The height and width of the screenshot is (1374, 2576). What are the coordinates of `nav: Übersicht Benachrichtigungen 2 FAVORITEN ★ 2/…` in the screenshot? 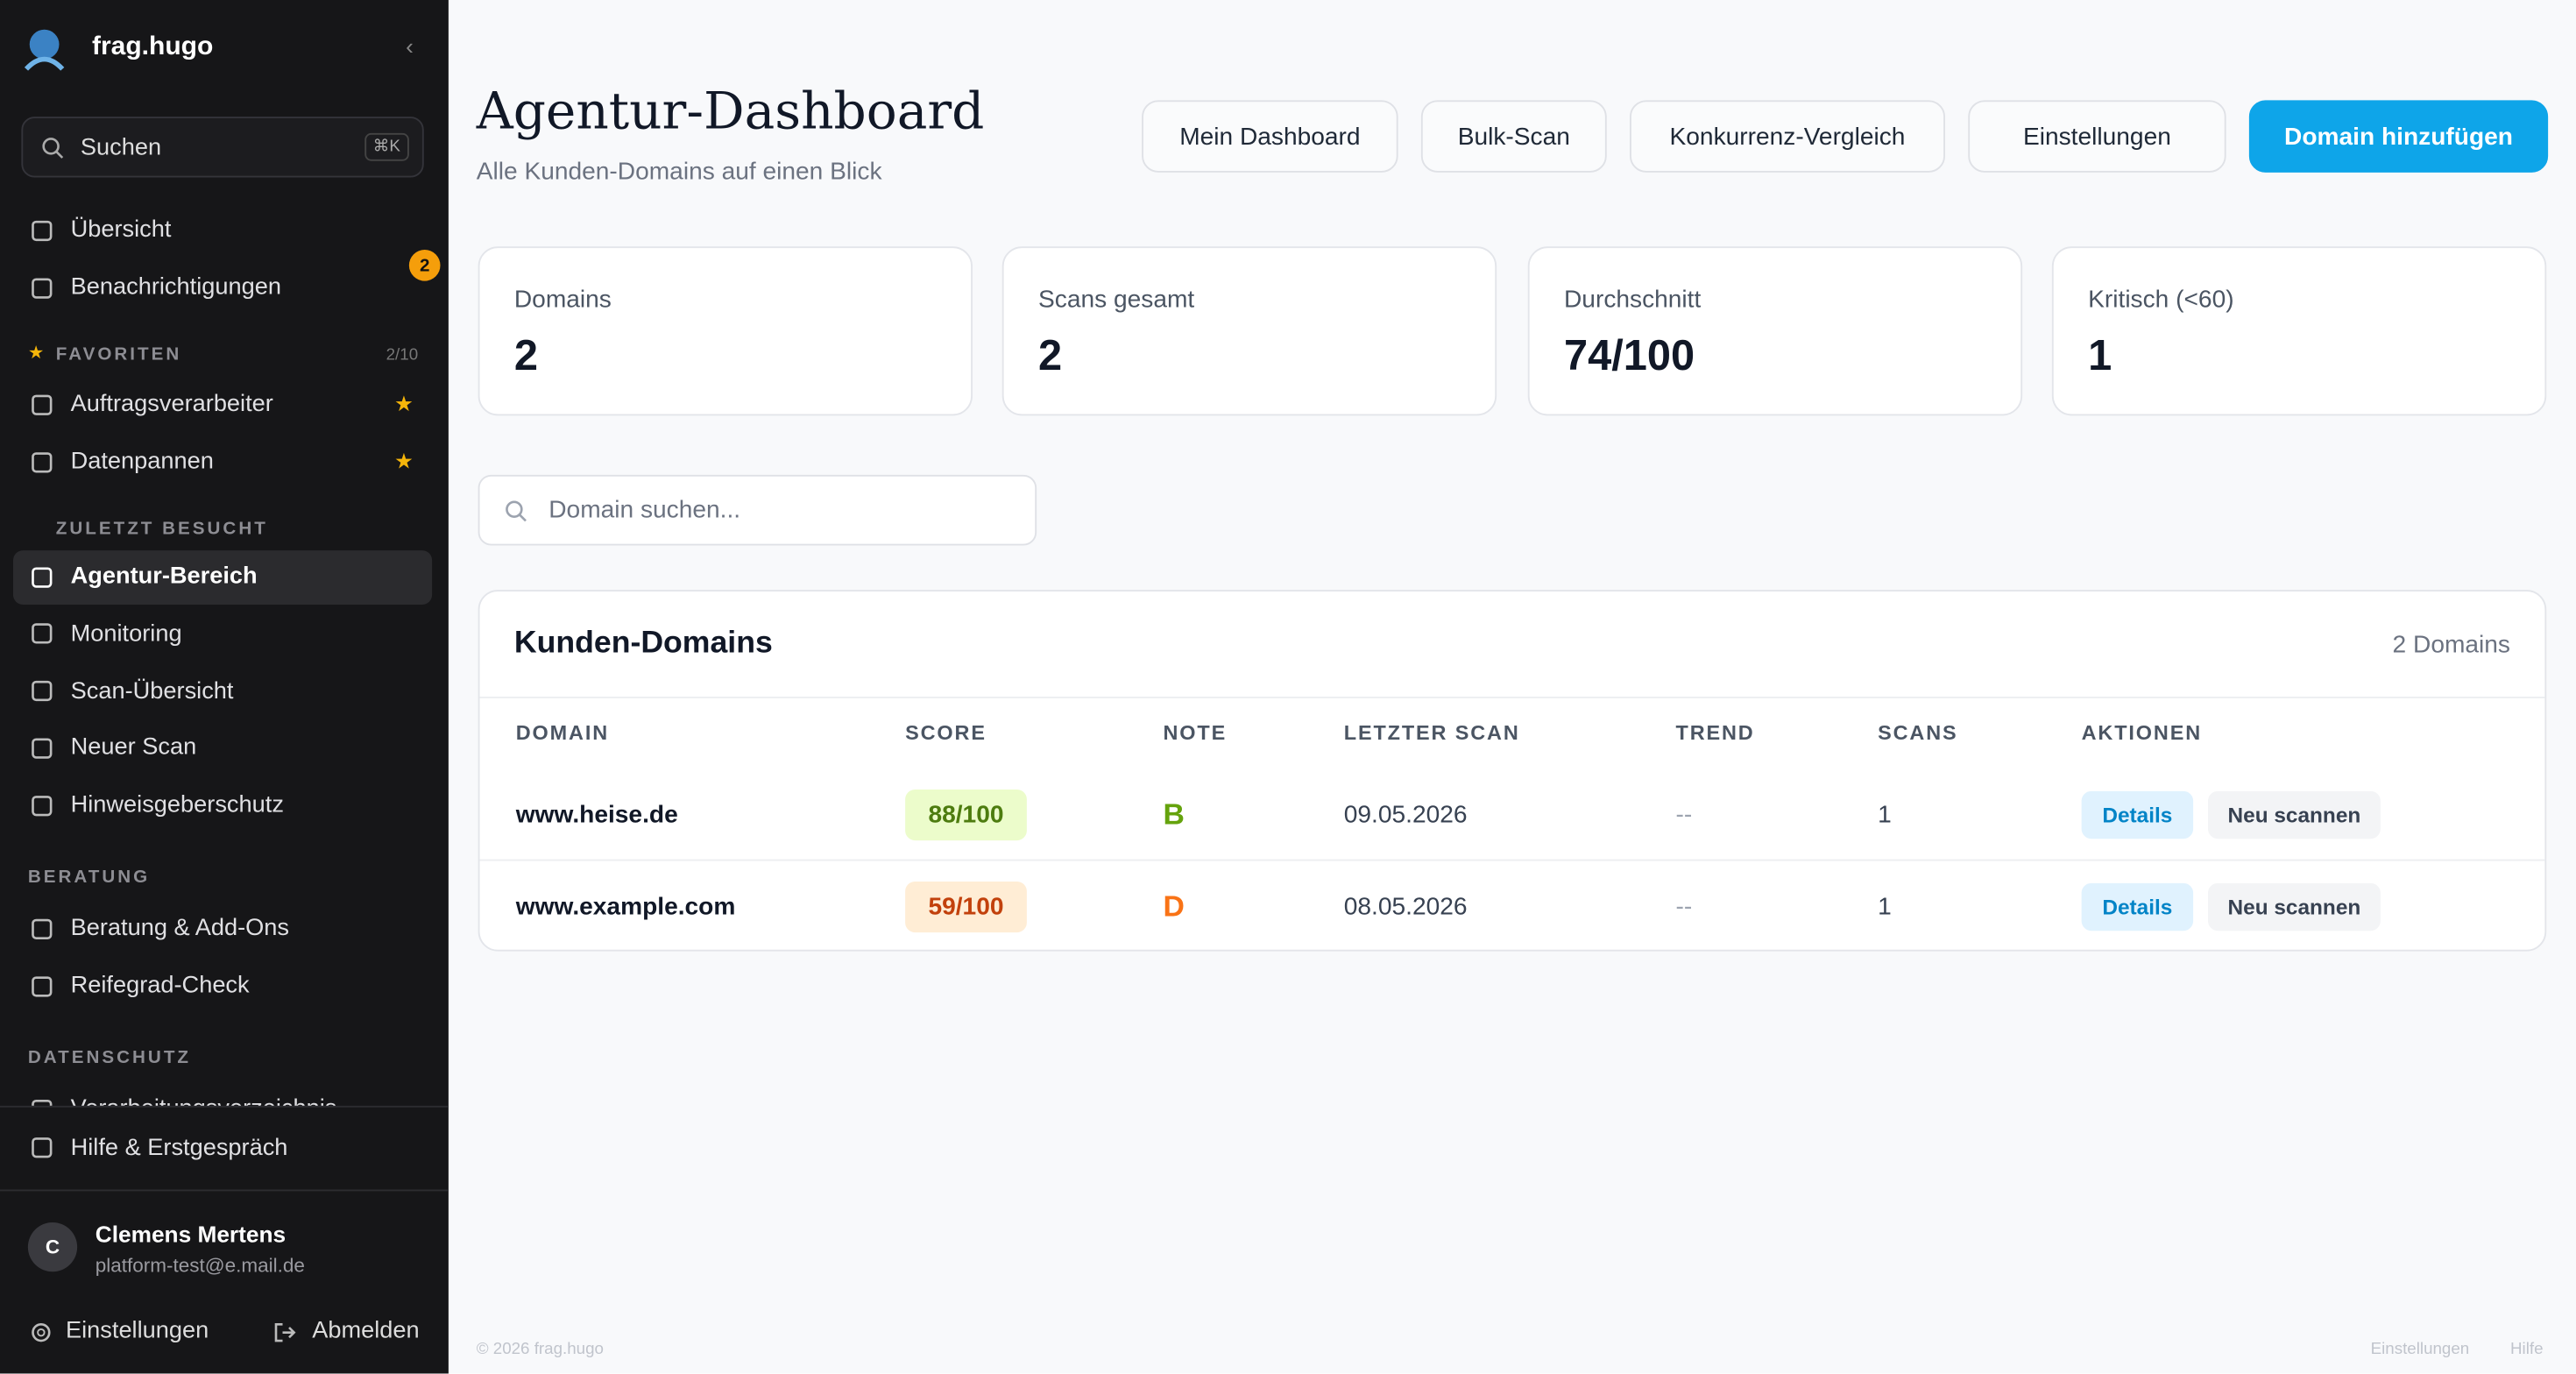 It's located at (224, 553).